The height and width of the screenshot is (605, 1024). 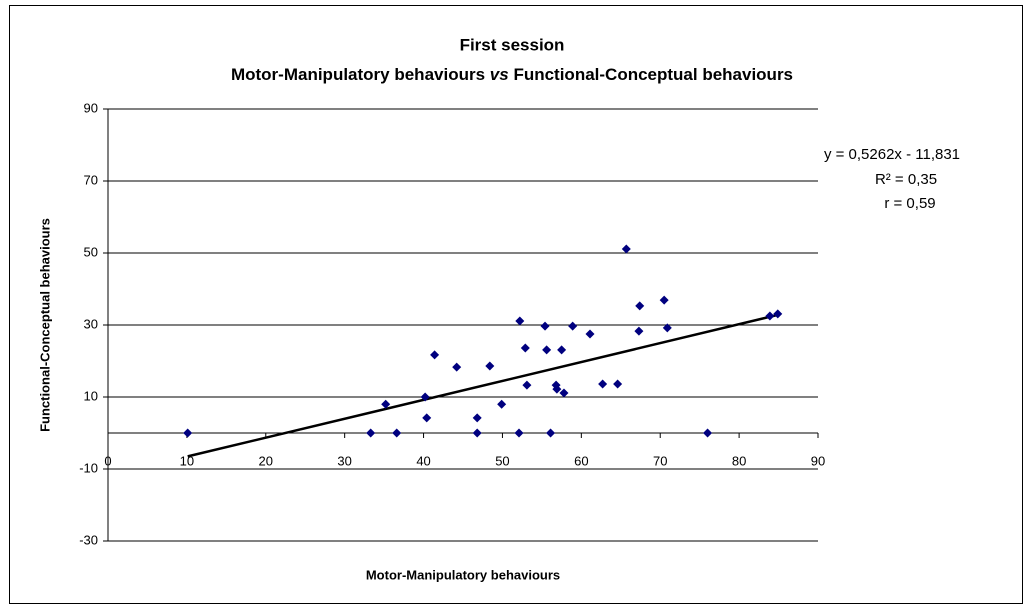 I want to click on x-tick-label: 50, so click(x=502, y=460).